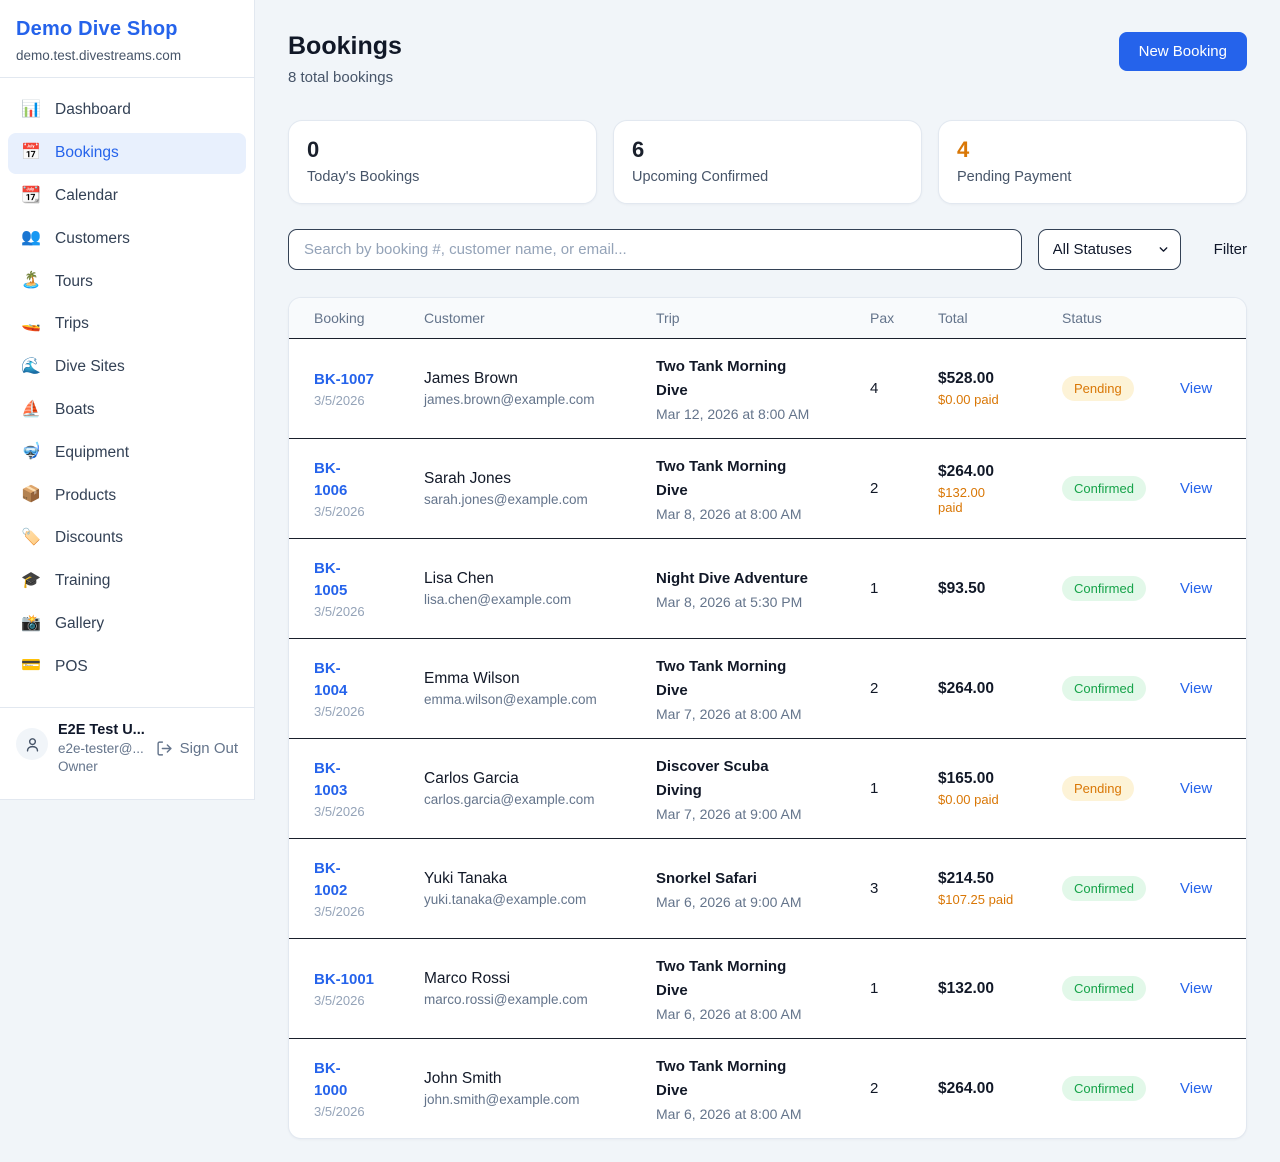 This screenshot has width=1280, height=1162. I want to click on booking-id-link: BK- 1005, so click(331, 579).